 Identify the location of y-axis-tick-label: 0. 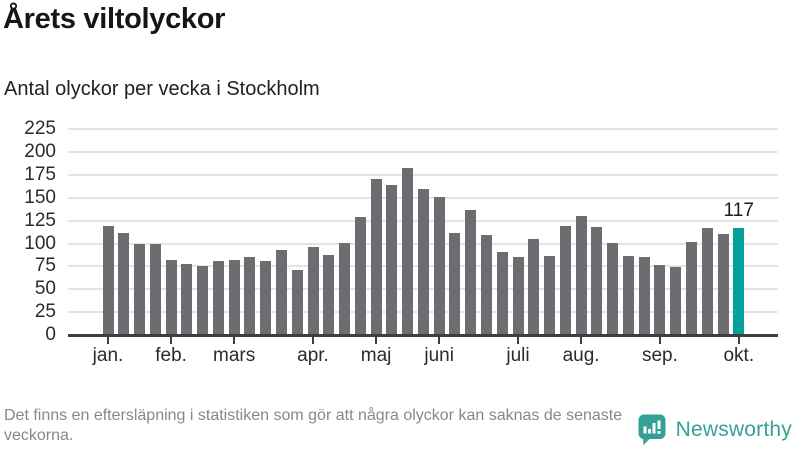
(50, 334).